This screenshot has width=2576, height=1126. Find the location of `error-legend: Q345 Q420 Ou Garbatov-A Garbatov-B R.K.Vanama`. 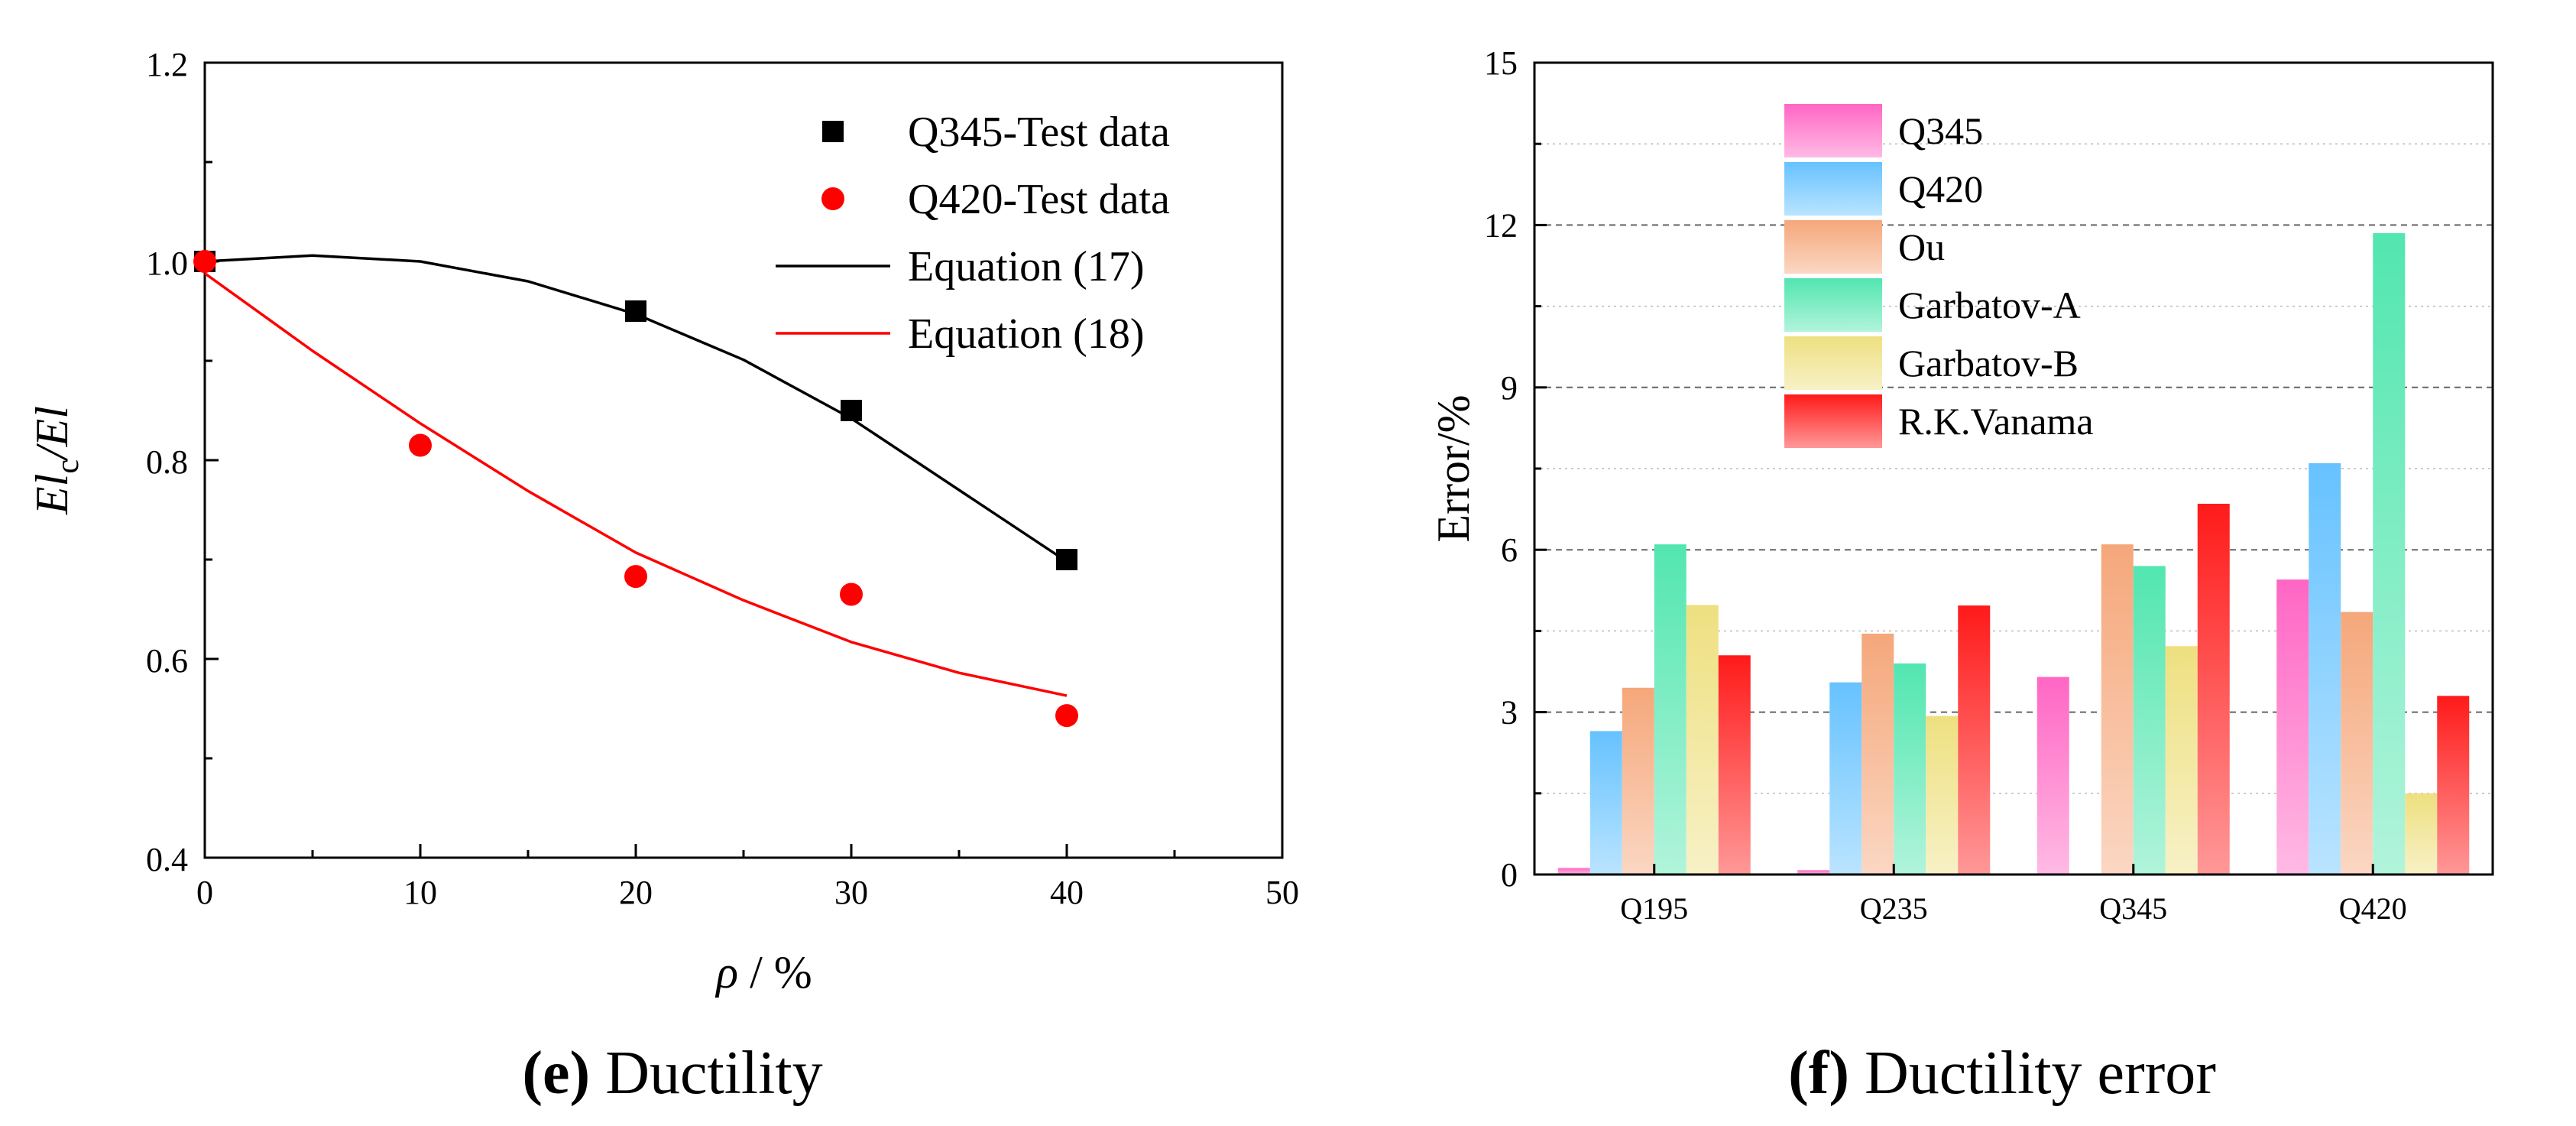

error-legend: Q345 Q420 Ou Garbatov-A Garbatov-B R.K.Vanama is located at coordinates (1939, 276).